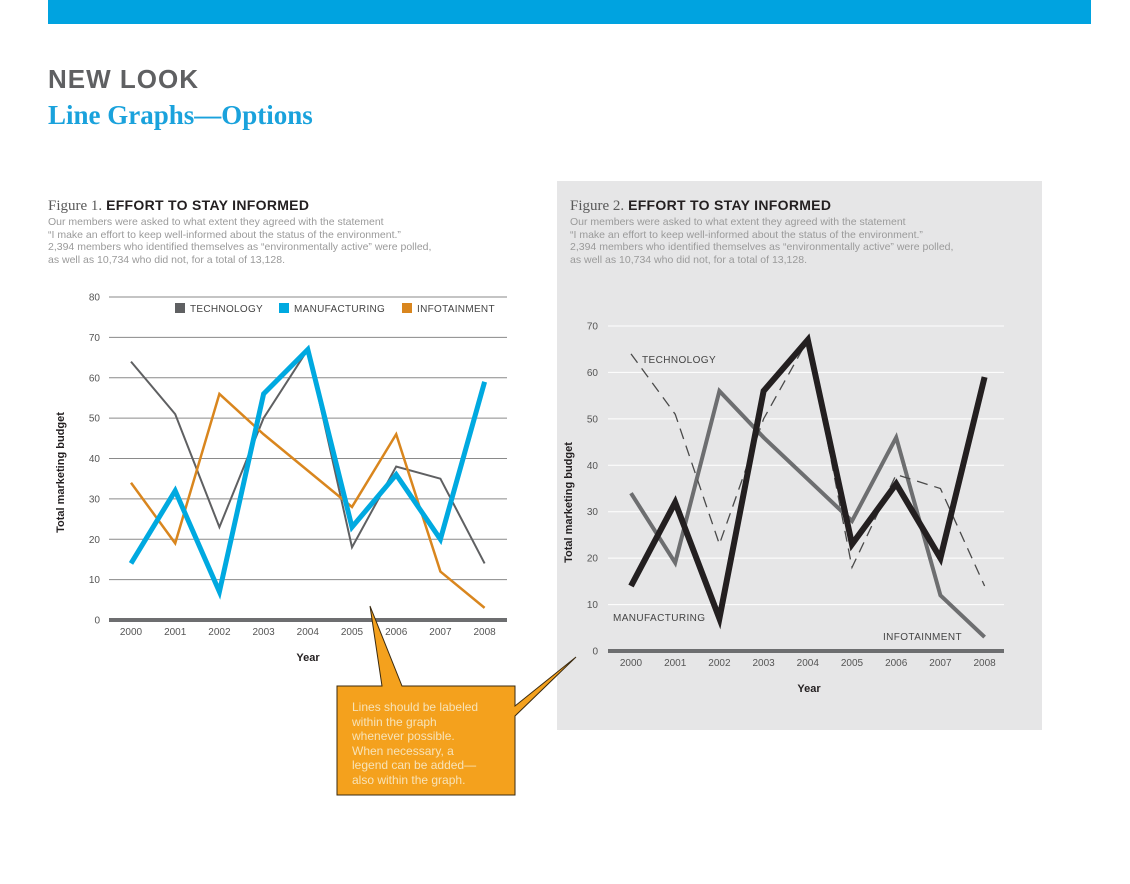 The width and height of the screenshot is (1130, 884). I want to click on callout-shape, so click(456, 700).